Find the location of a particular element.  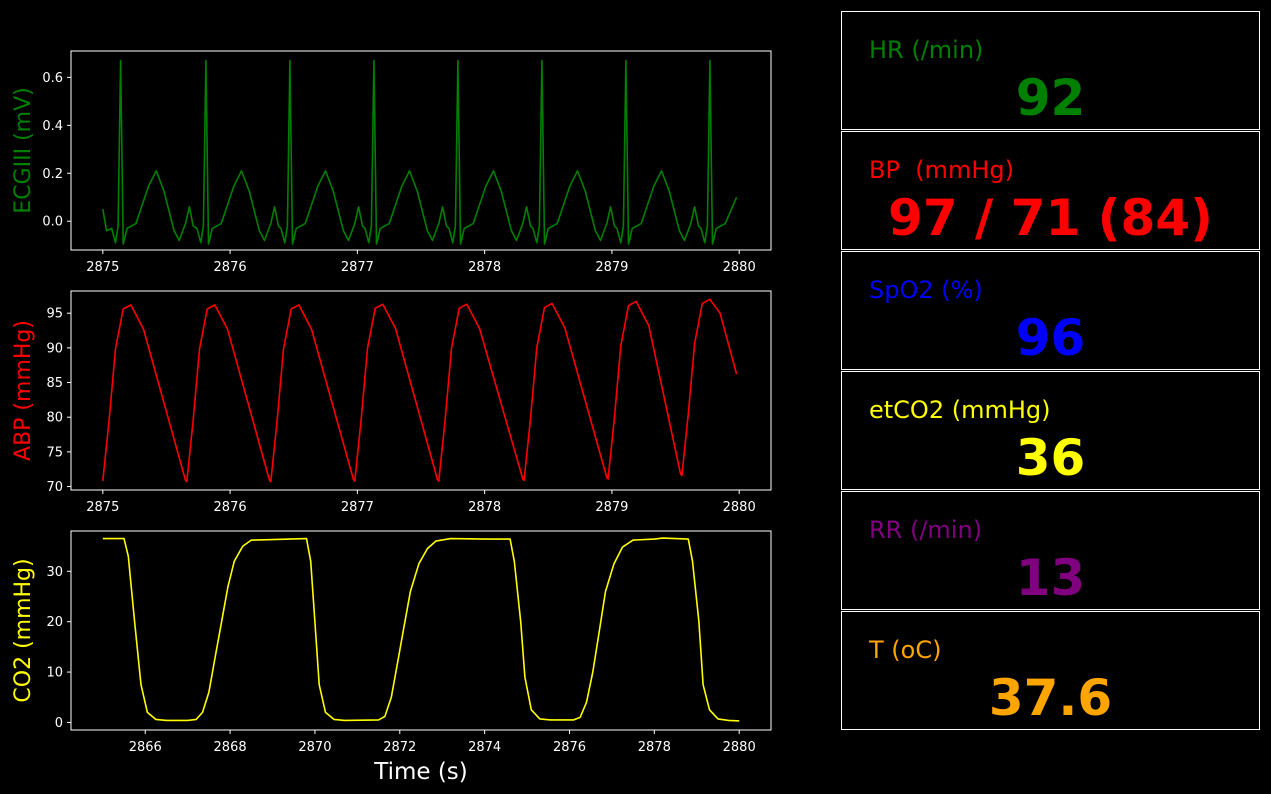

bp-label: BP (mmHg) is located at coordinates (941, 170).